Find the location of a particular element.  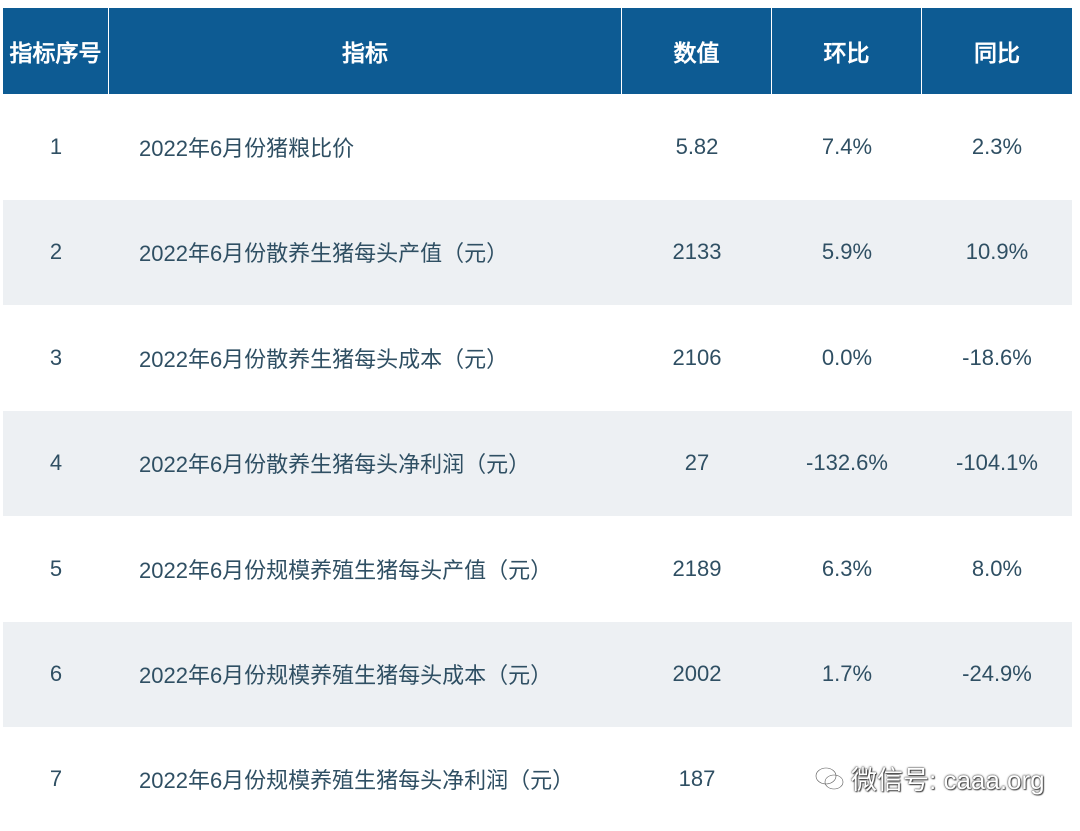

watermark: 微信号: caaa.org is located at coordinates (930, 778).